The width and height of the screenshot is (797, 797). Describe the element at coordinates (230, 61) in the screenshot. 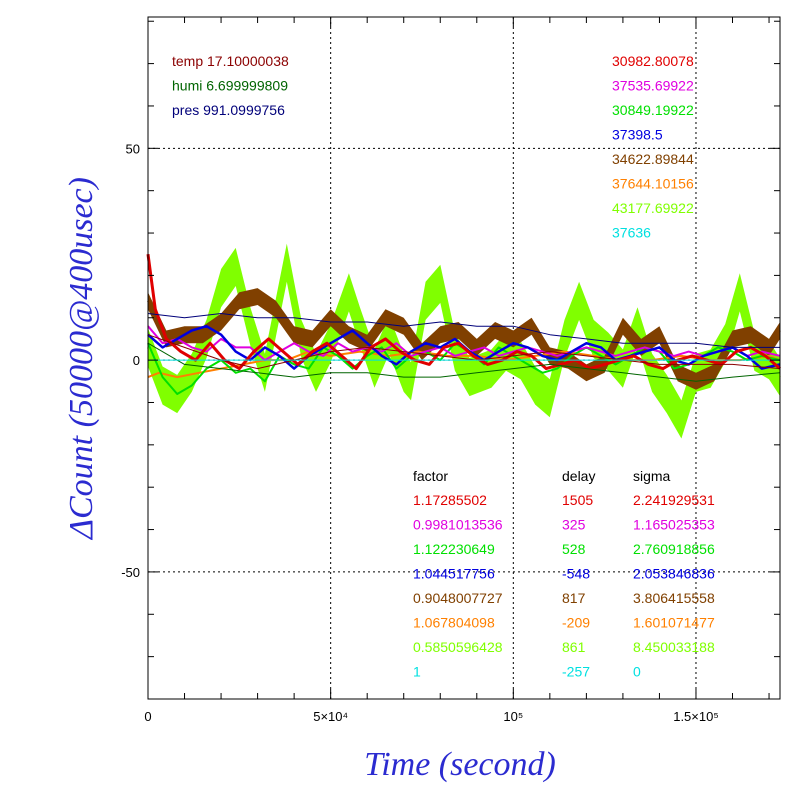

I see `env-label-0: temp 17.10000038` at that location.